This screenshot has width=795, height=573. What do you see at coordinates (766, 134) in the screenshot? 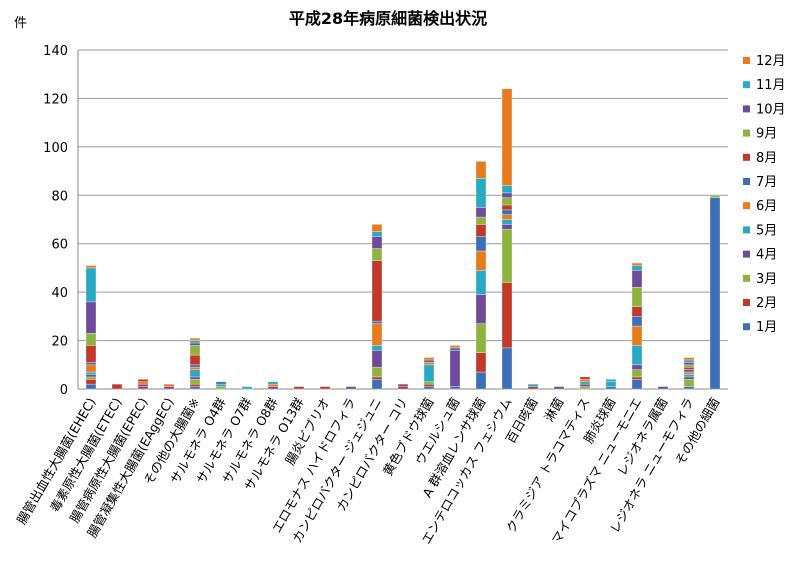
I see `legend-label: 9月` at bounding box center [766, 134].